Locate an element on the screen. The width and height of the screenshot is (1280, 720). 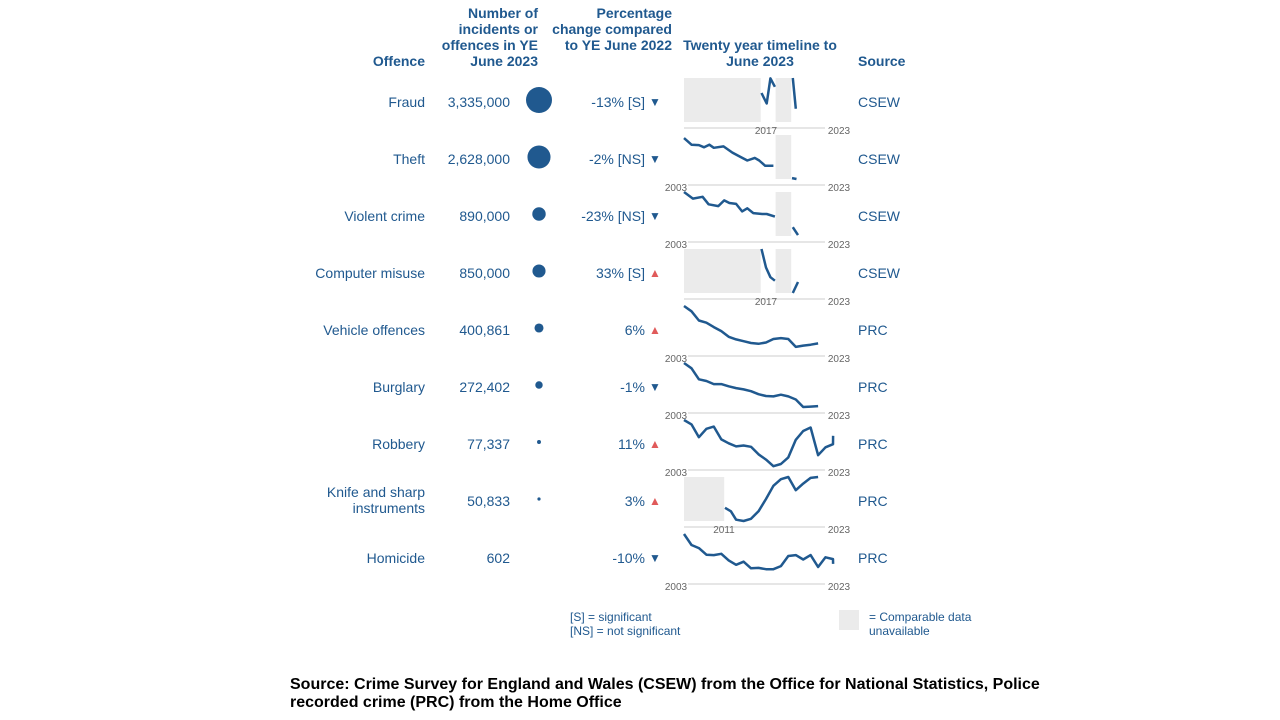
change-value: 3% is located at coordinates (634, 501).